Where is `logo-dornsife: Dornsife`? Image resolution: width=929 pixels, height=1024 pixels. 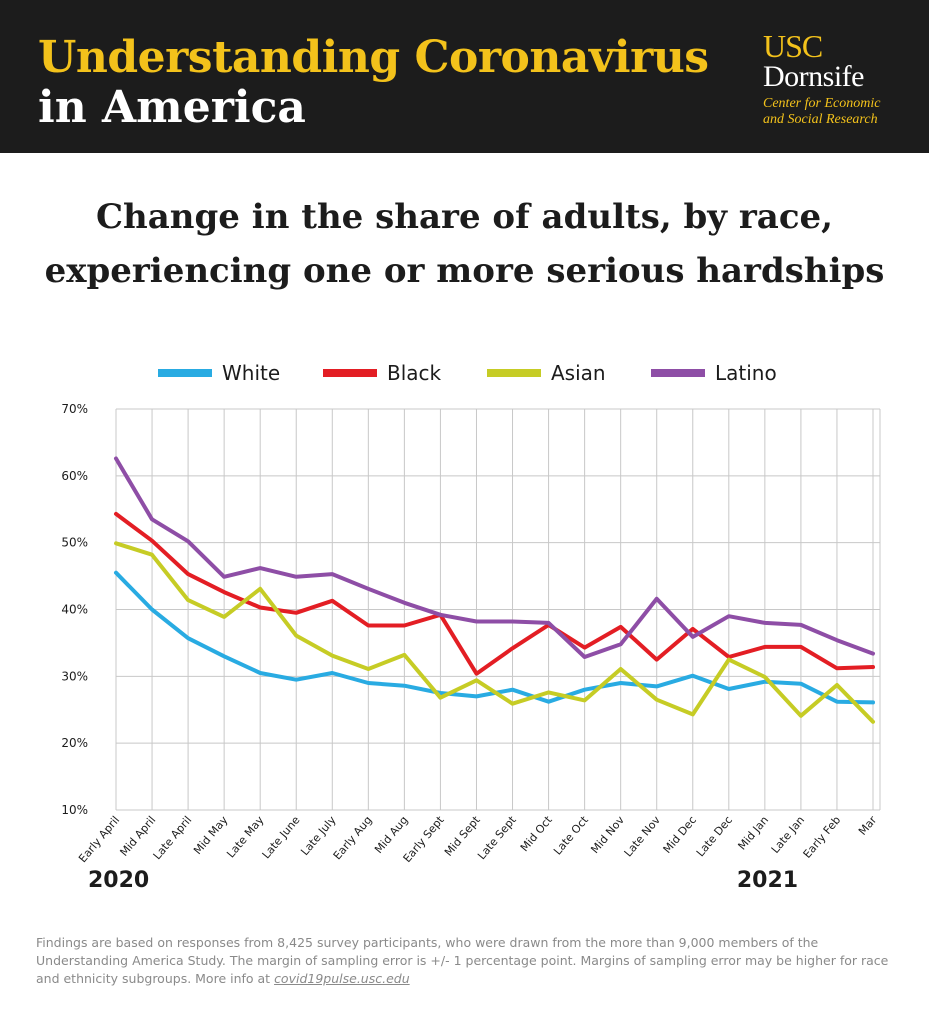 logo-dornsife: Dornsife is located at coordinates (813, 76).